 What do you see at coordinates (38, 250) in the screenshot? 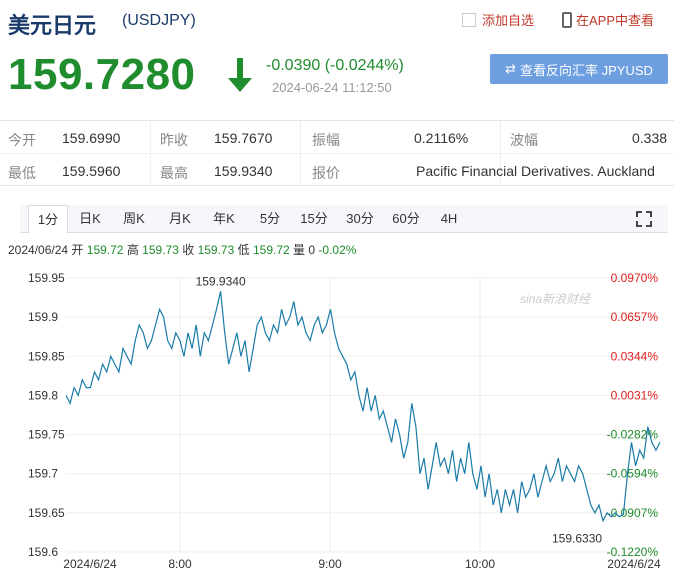
I see `ohlc-date: 2024/06/24` at bounding box center [38, 250].